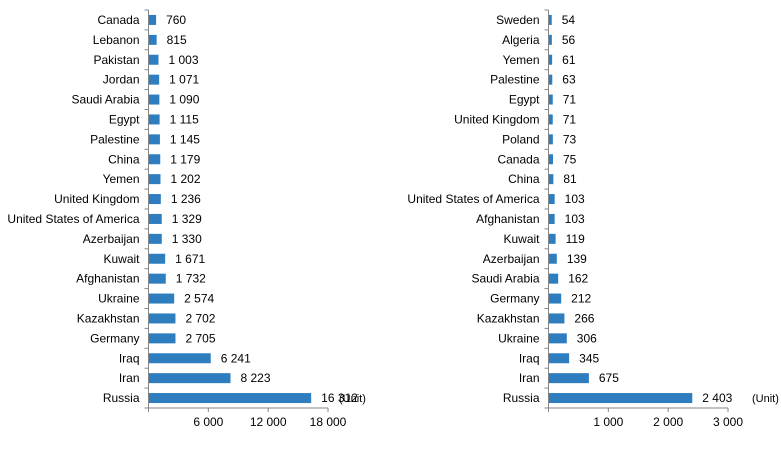  I want to click on left-value-label: 8 223, so click(256, 378).